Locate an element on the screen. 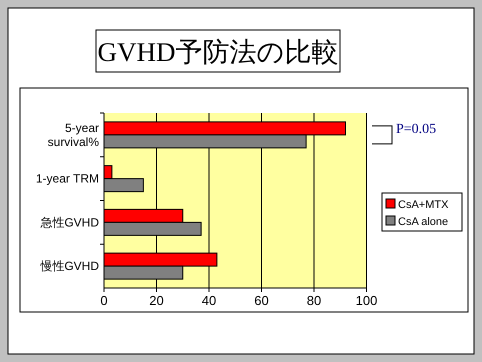 This screenshot has height=362, width=482. legend-label: CsA alone is located at coordinates (423, 222).